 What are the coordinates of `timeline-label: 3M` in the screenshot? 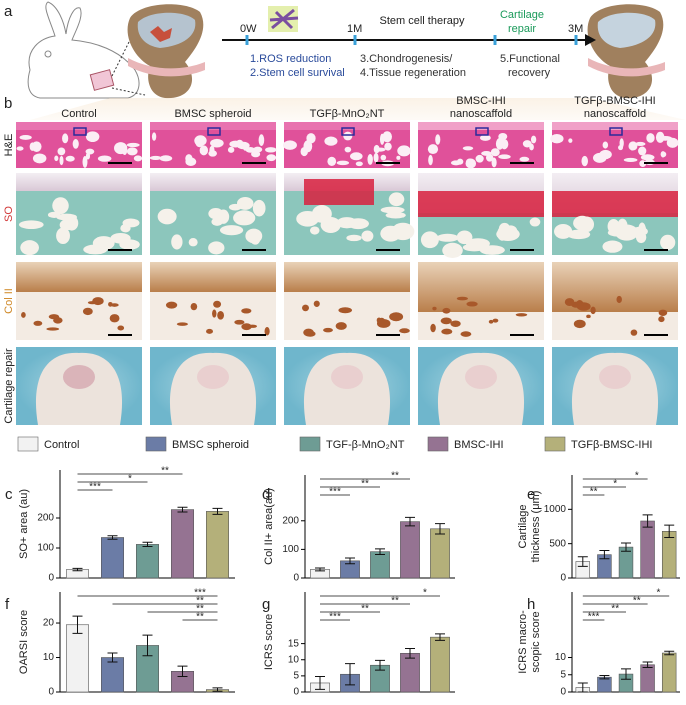 It's located at (575, 29).